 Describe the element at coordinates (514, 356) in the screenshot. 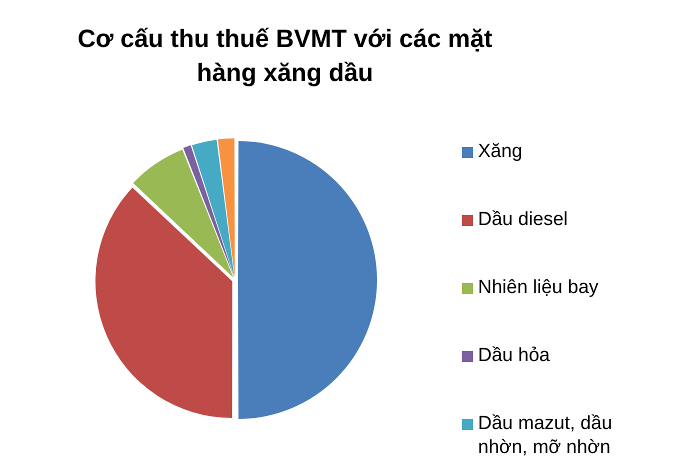

I see `legend-label: Dầu hỏa` at that location.